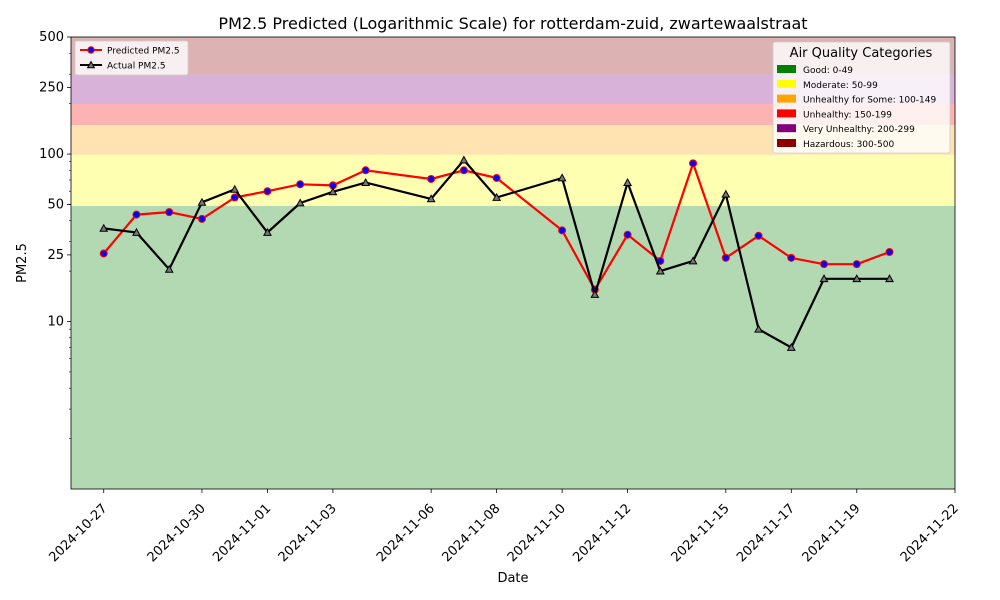 This screenshot has height=600, width=1000. What do you see at coordinates (51, 87) in the screenshot?
I see `y-tick-label: 250` at bounding box center [51, 87].